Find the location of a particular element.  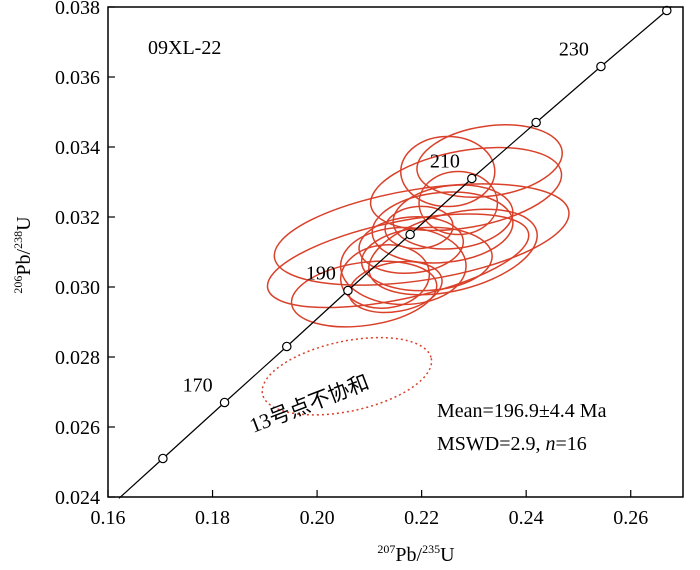

x-tick-label: 0.18 is located at coordinates (212, 518).